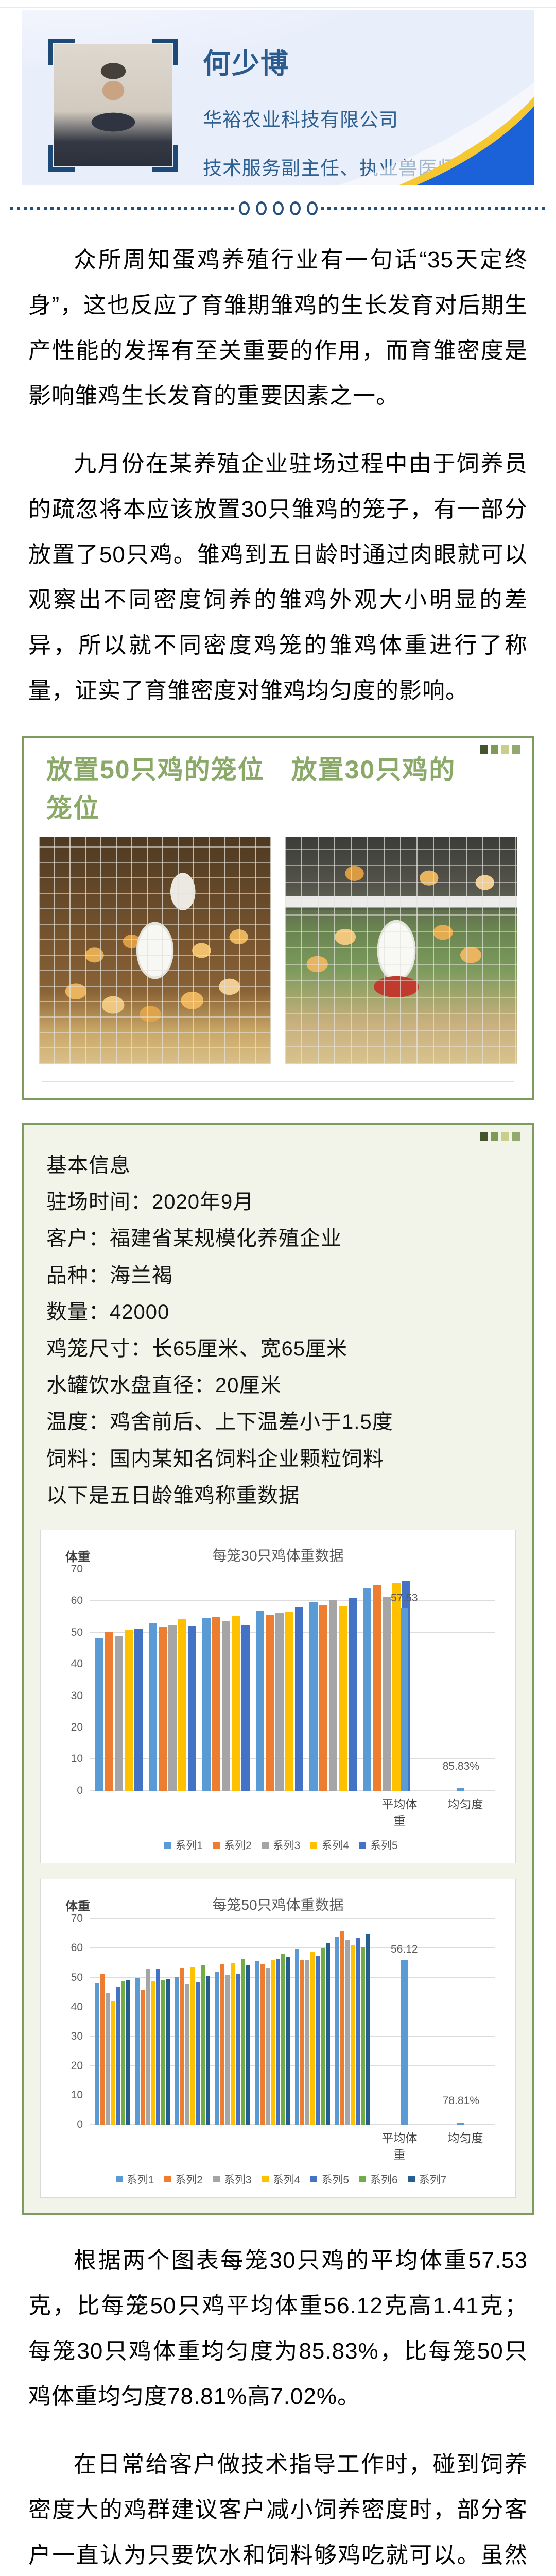 The height and width of the screenshot is (2576, 556). I want to click on section-divider, so click(278, 208).